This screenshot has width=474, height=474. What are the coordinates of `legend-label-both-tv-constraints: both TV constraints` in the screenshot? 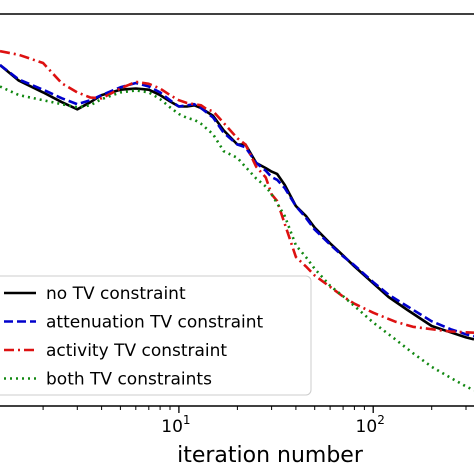 It's located at (129, 380).